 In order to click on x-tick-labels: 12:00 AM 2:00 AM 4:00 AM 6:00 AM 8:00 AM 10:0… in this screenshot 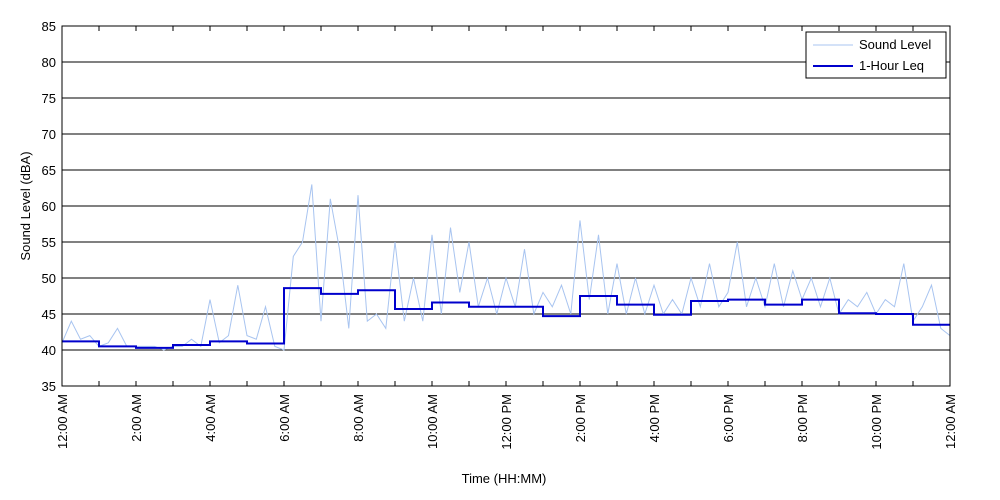, I will do `click(506, 422)`.